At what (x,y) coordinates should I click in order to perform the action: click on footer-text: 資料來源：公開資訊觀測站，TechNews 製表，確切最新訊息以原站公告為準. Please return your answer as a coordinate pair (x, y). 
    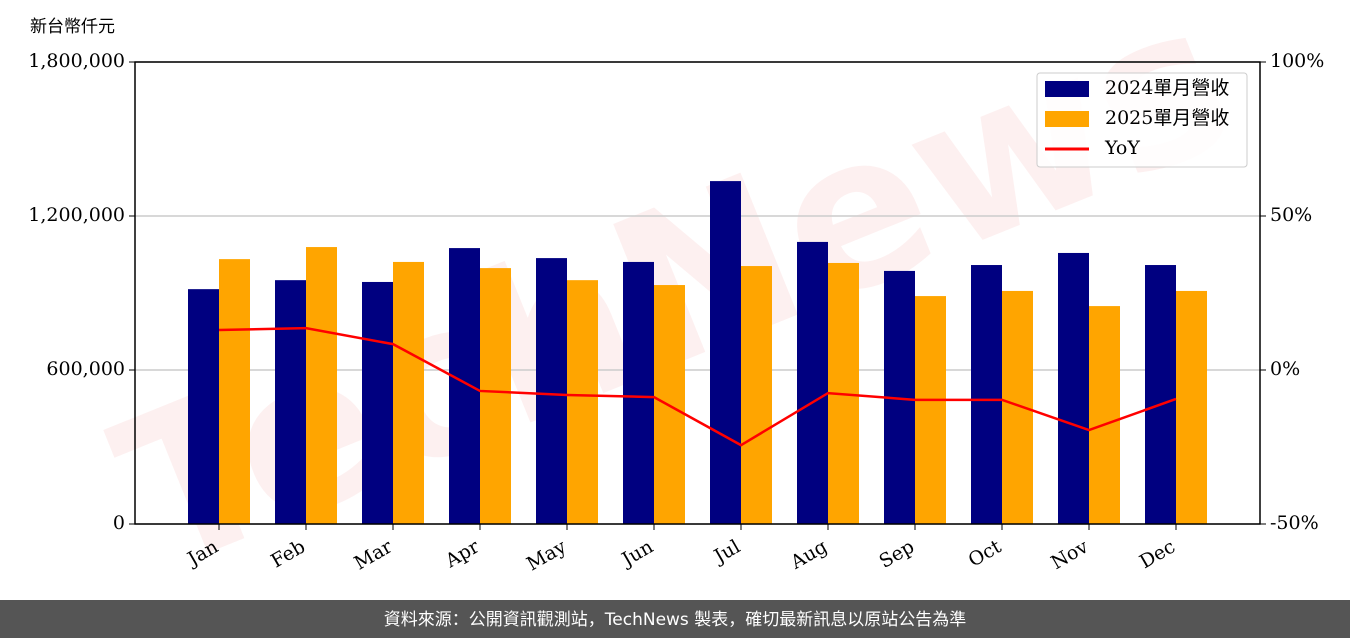
    Looking at the image, I should click on (675, 620).